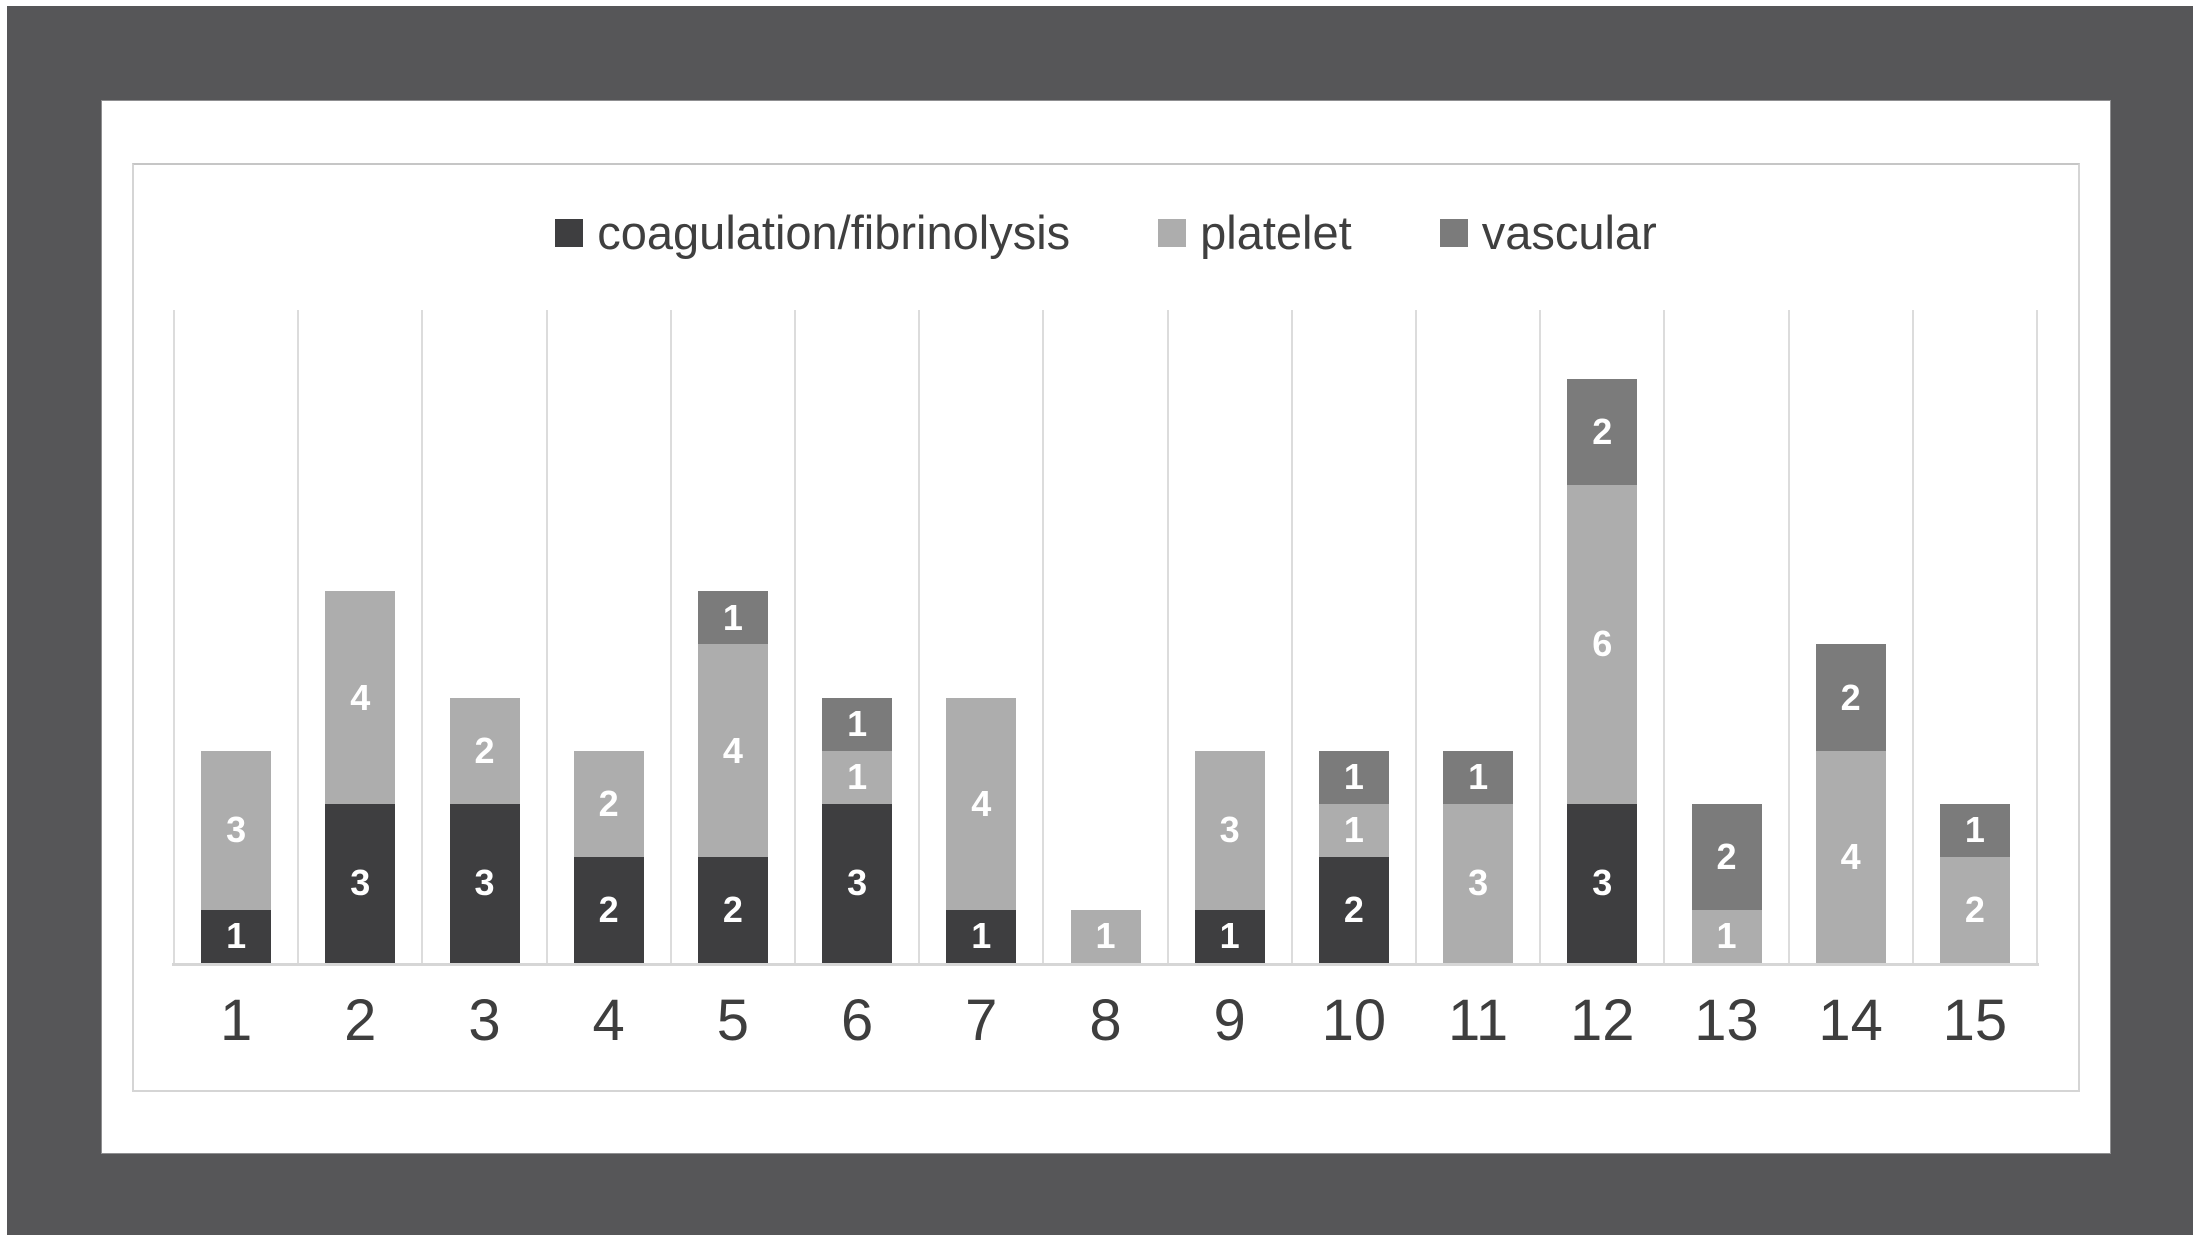  Describe the element at coordinates (1602, 644) in the screenshot. I see `bar-segment: 6` at that location.